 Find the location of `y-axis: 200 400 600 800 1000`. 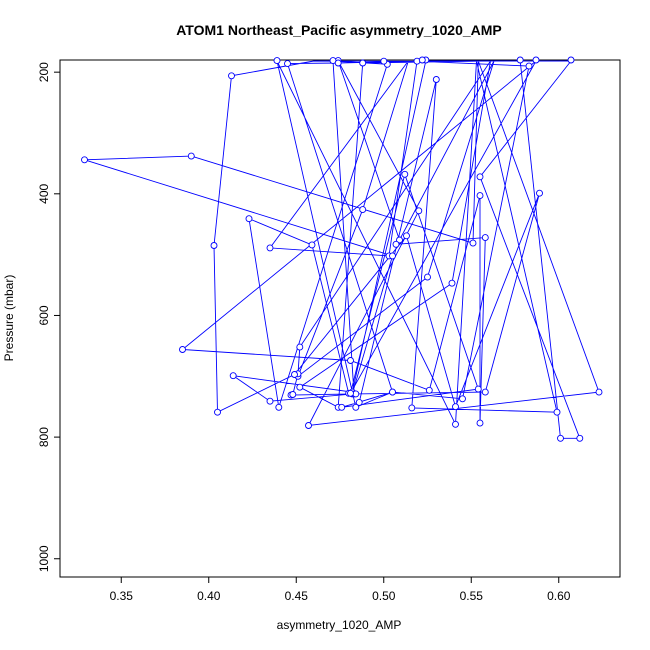

y-axis: 200 400 600 800 1000 is located at coordinates (48, 317).